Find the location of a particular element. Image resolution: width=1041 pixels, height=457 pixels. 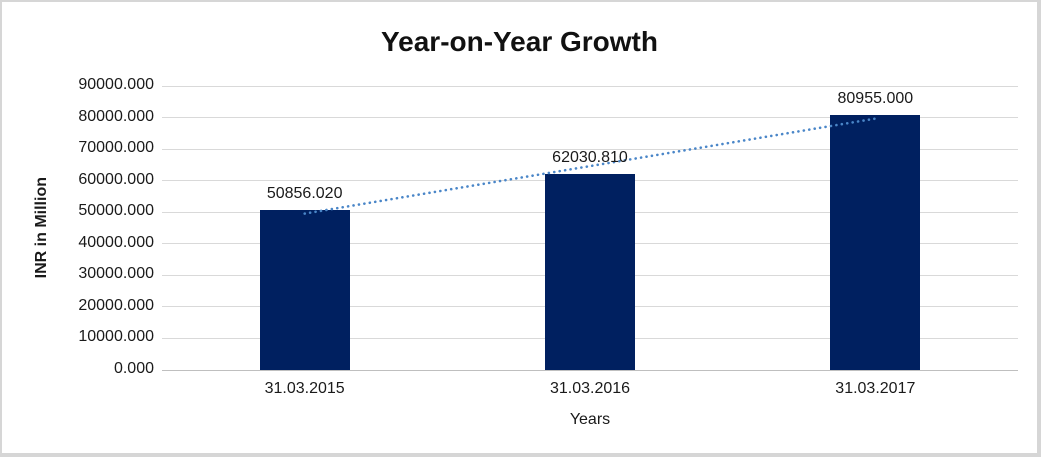

y-axis-title: INR in Million is located at coordinates (41, 228).